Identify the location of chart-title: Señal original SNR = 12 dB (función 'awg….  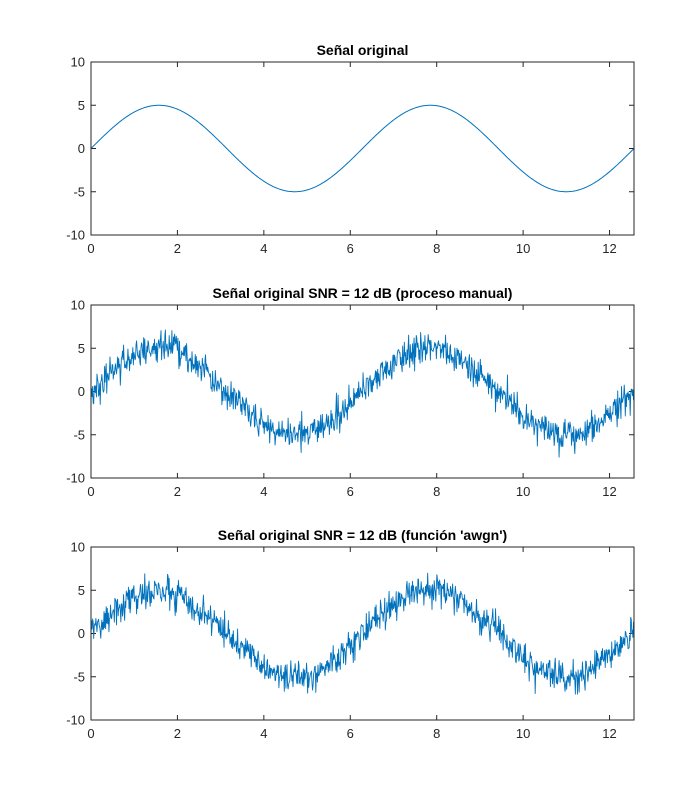
(362, 535).